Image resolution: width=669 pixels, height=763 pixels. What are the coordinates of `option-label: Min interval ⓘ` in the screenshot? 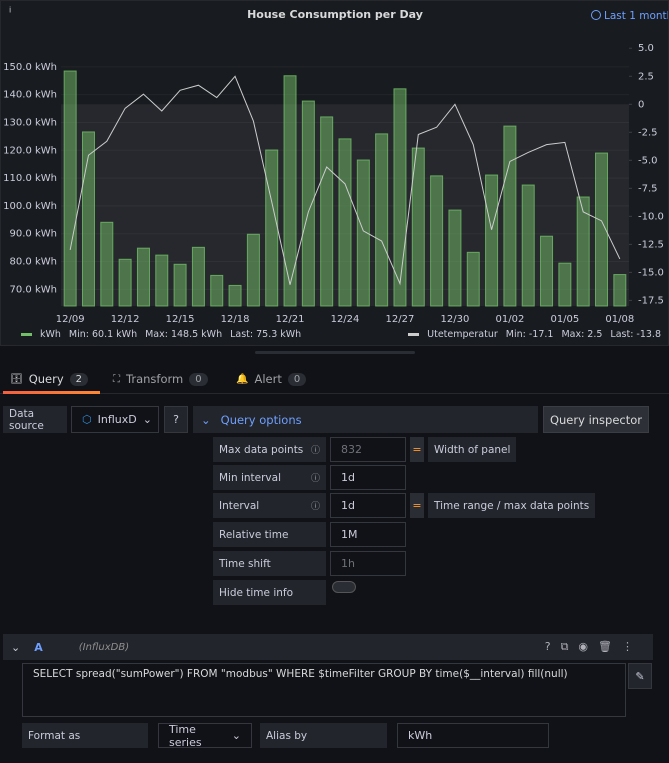 It's located at (269, 477).